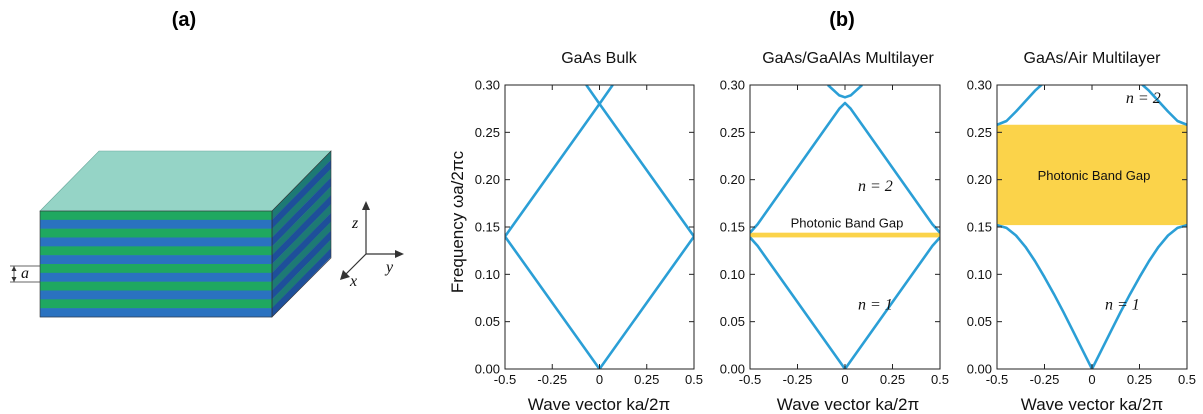 This screenshot has height=414, width=1203. Describe the element at coordinates (184, 20) in the screenshot. I see `panel-label-a: (a)` at that location.